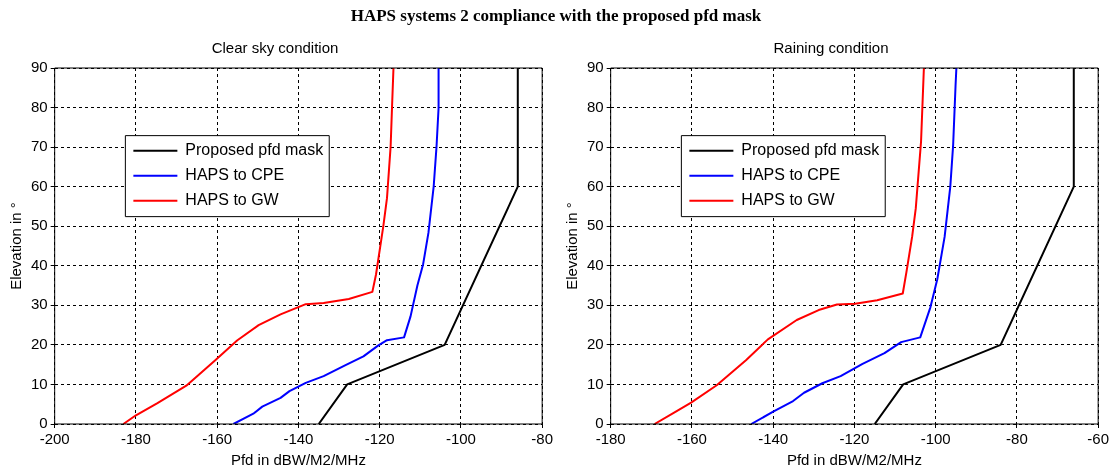 This screenshot has width=1112, height=470. I want to click on x-tick-label: -200, so click(54, 439).